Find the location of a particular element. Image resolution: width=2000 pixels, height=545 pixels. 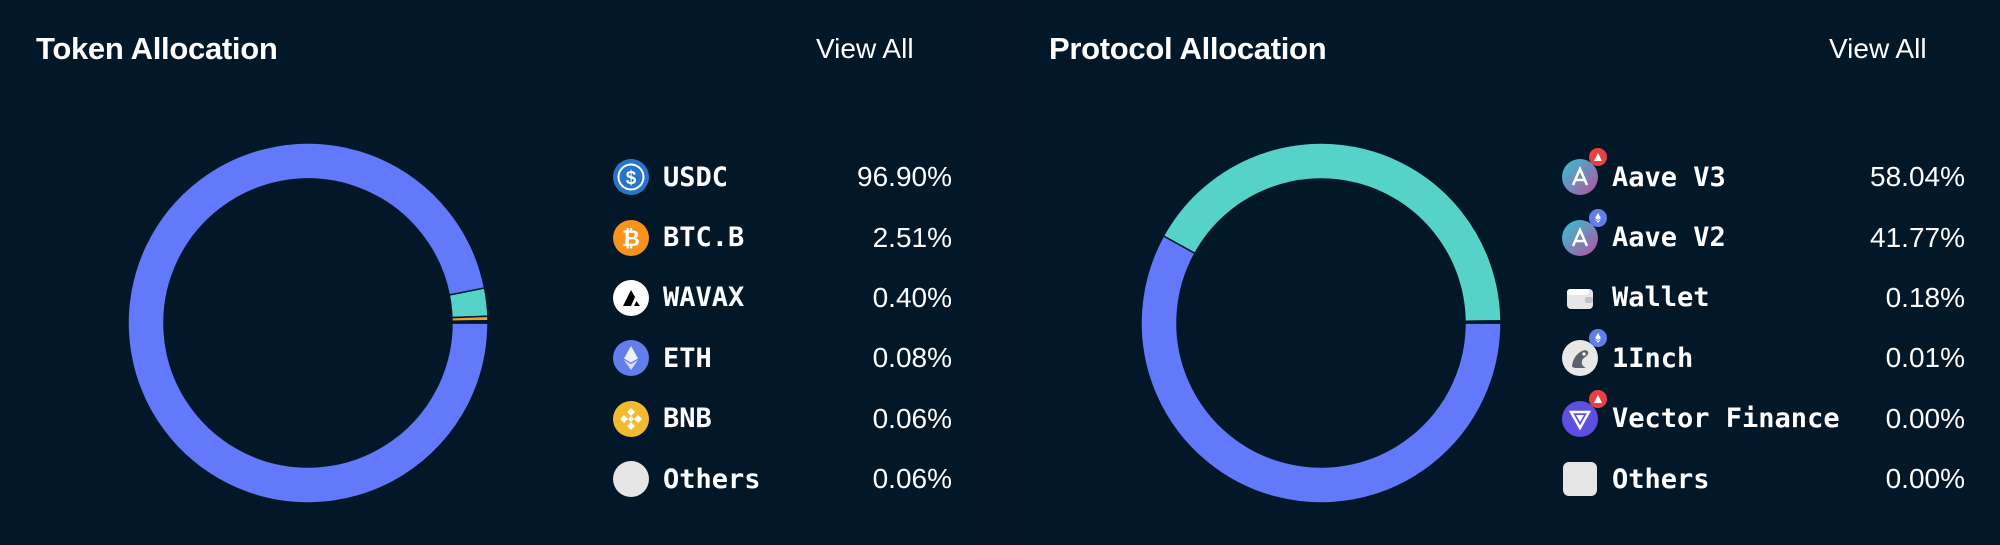

legend-label: USDC is located at coordinates (696, 177).